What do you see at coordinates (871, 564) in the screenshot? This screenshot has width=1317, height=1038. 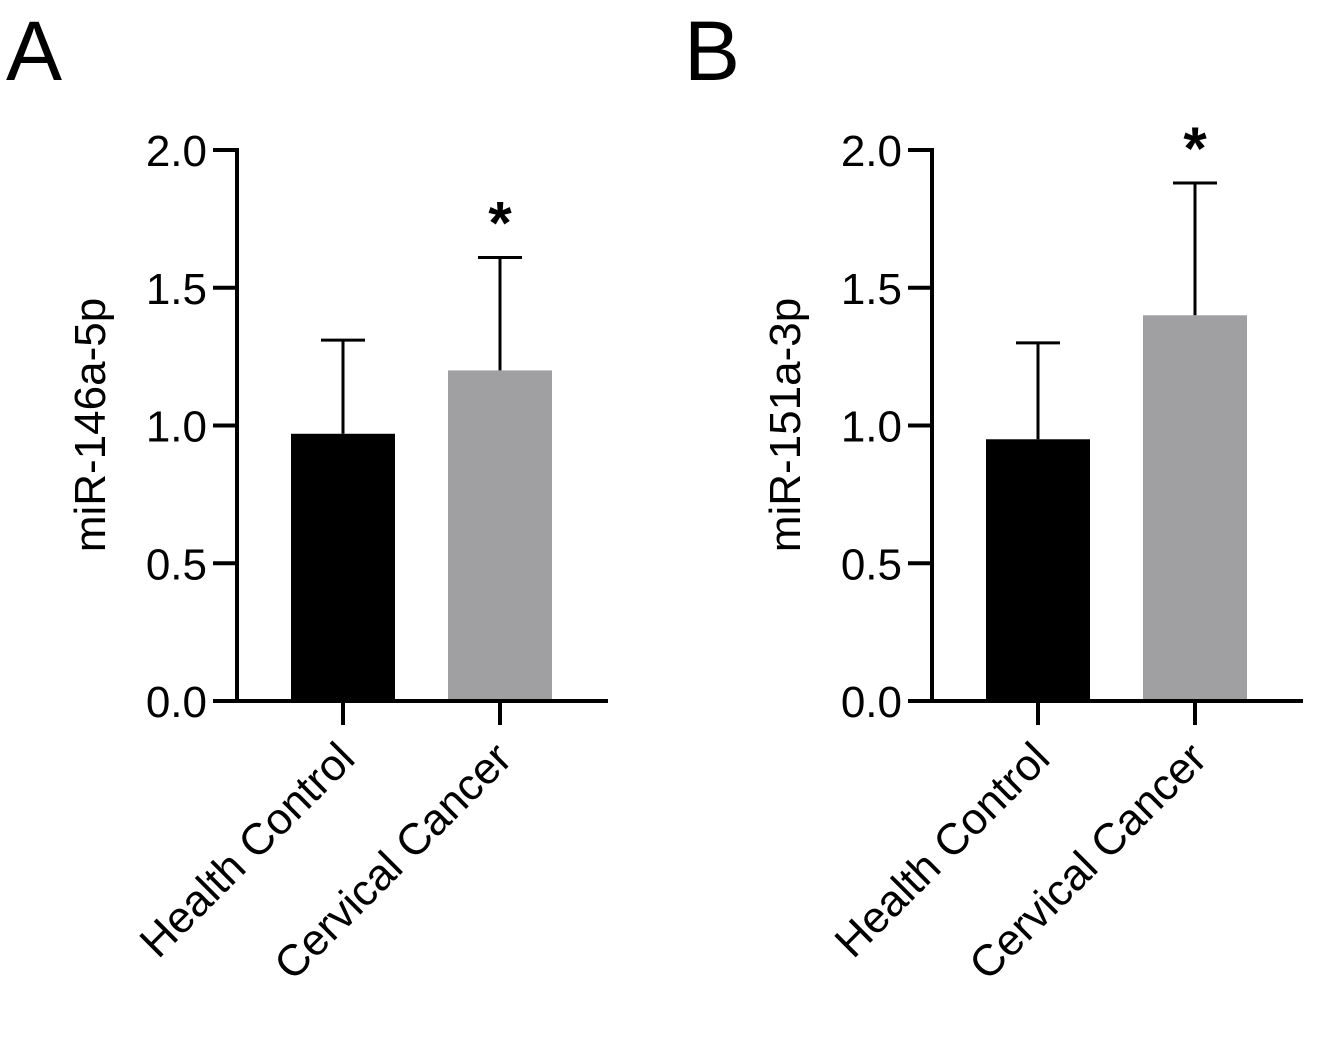 I see `panel-b-y-tick-label-1: 0.5` at bounding box center [871, 564].